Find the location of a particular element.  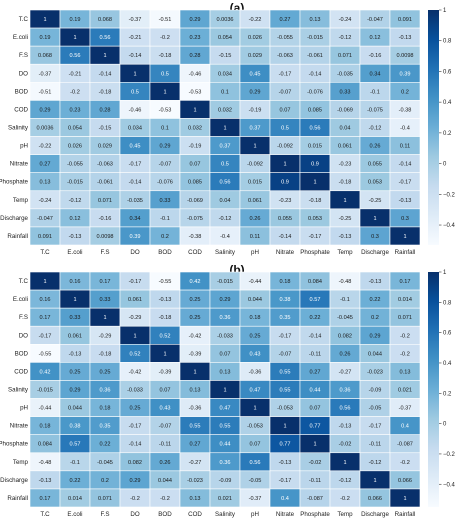

cell-value-label: -0.53 is located at coordinates (165, 110).